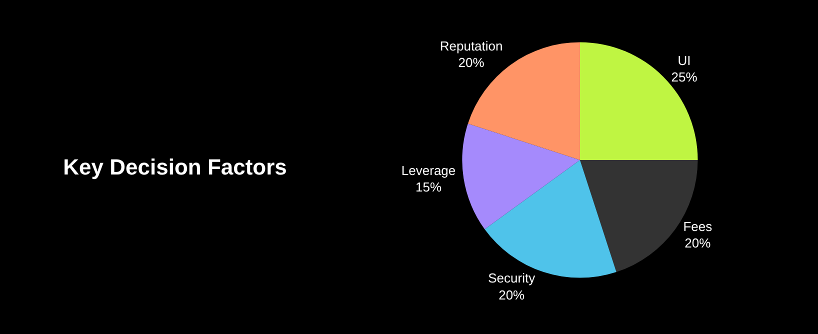 This screenshot has height=334, width=818. What do you see at coordinates (428, 170) in the screenshot?
I see `slice-label: Leverage` at bounding box center [428, 170].